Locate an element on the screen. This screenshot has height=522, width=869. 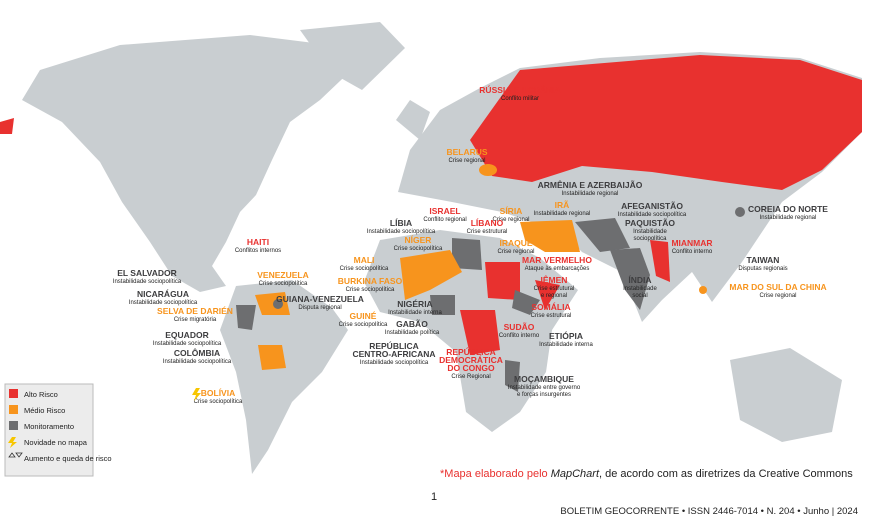
place-status: Ataque às embarcações is located at coordinates (557, 269).